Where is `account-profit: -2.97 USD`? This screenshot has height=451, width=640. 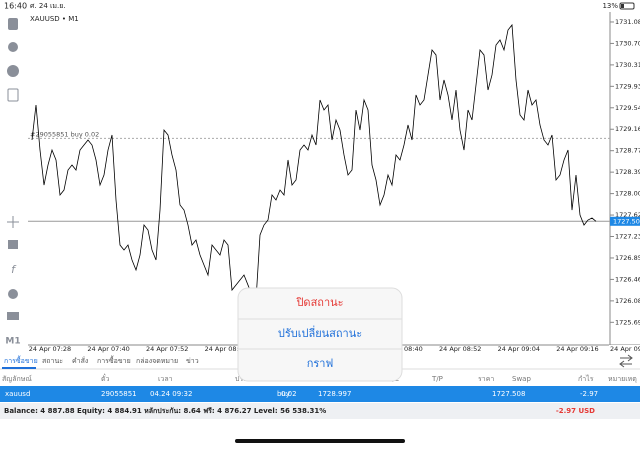
account-profit: -2.97 USD is located at coordinates (575, 411).